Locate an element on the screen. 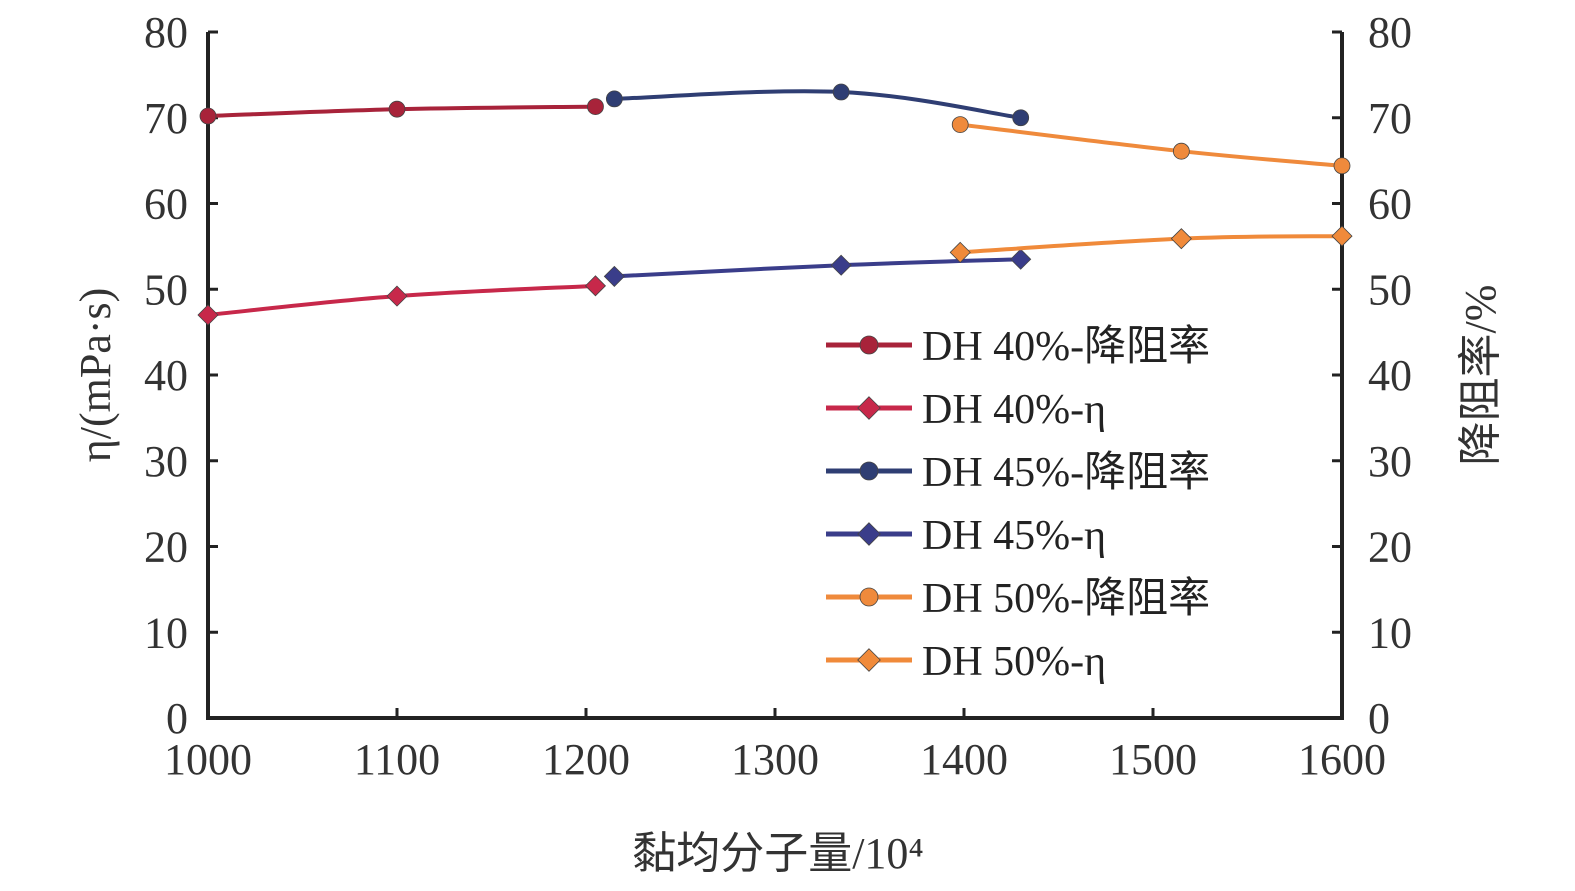 This screenshot has height=891, width=1575. right-y-axis-title: 降阻率/% is located at coordinates (1480, 375).